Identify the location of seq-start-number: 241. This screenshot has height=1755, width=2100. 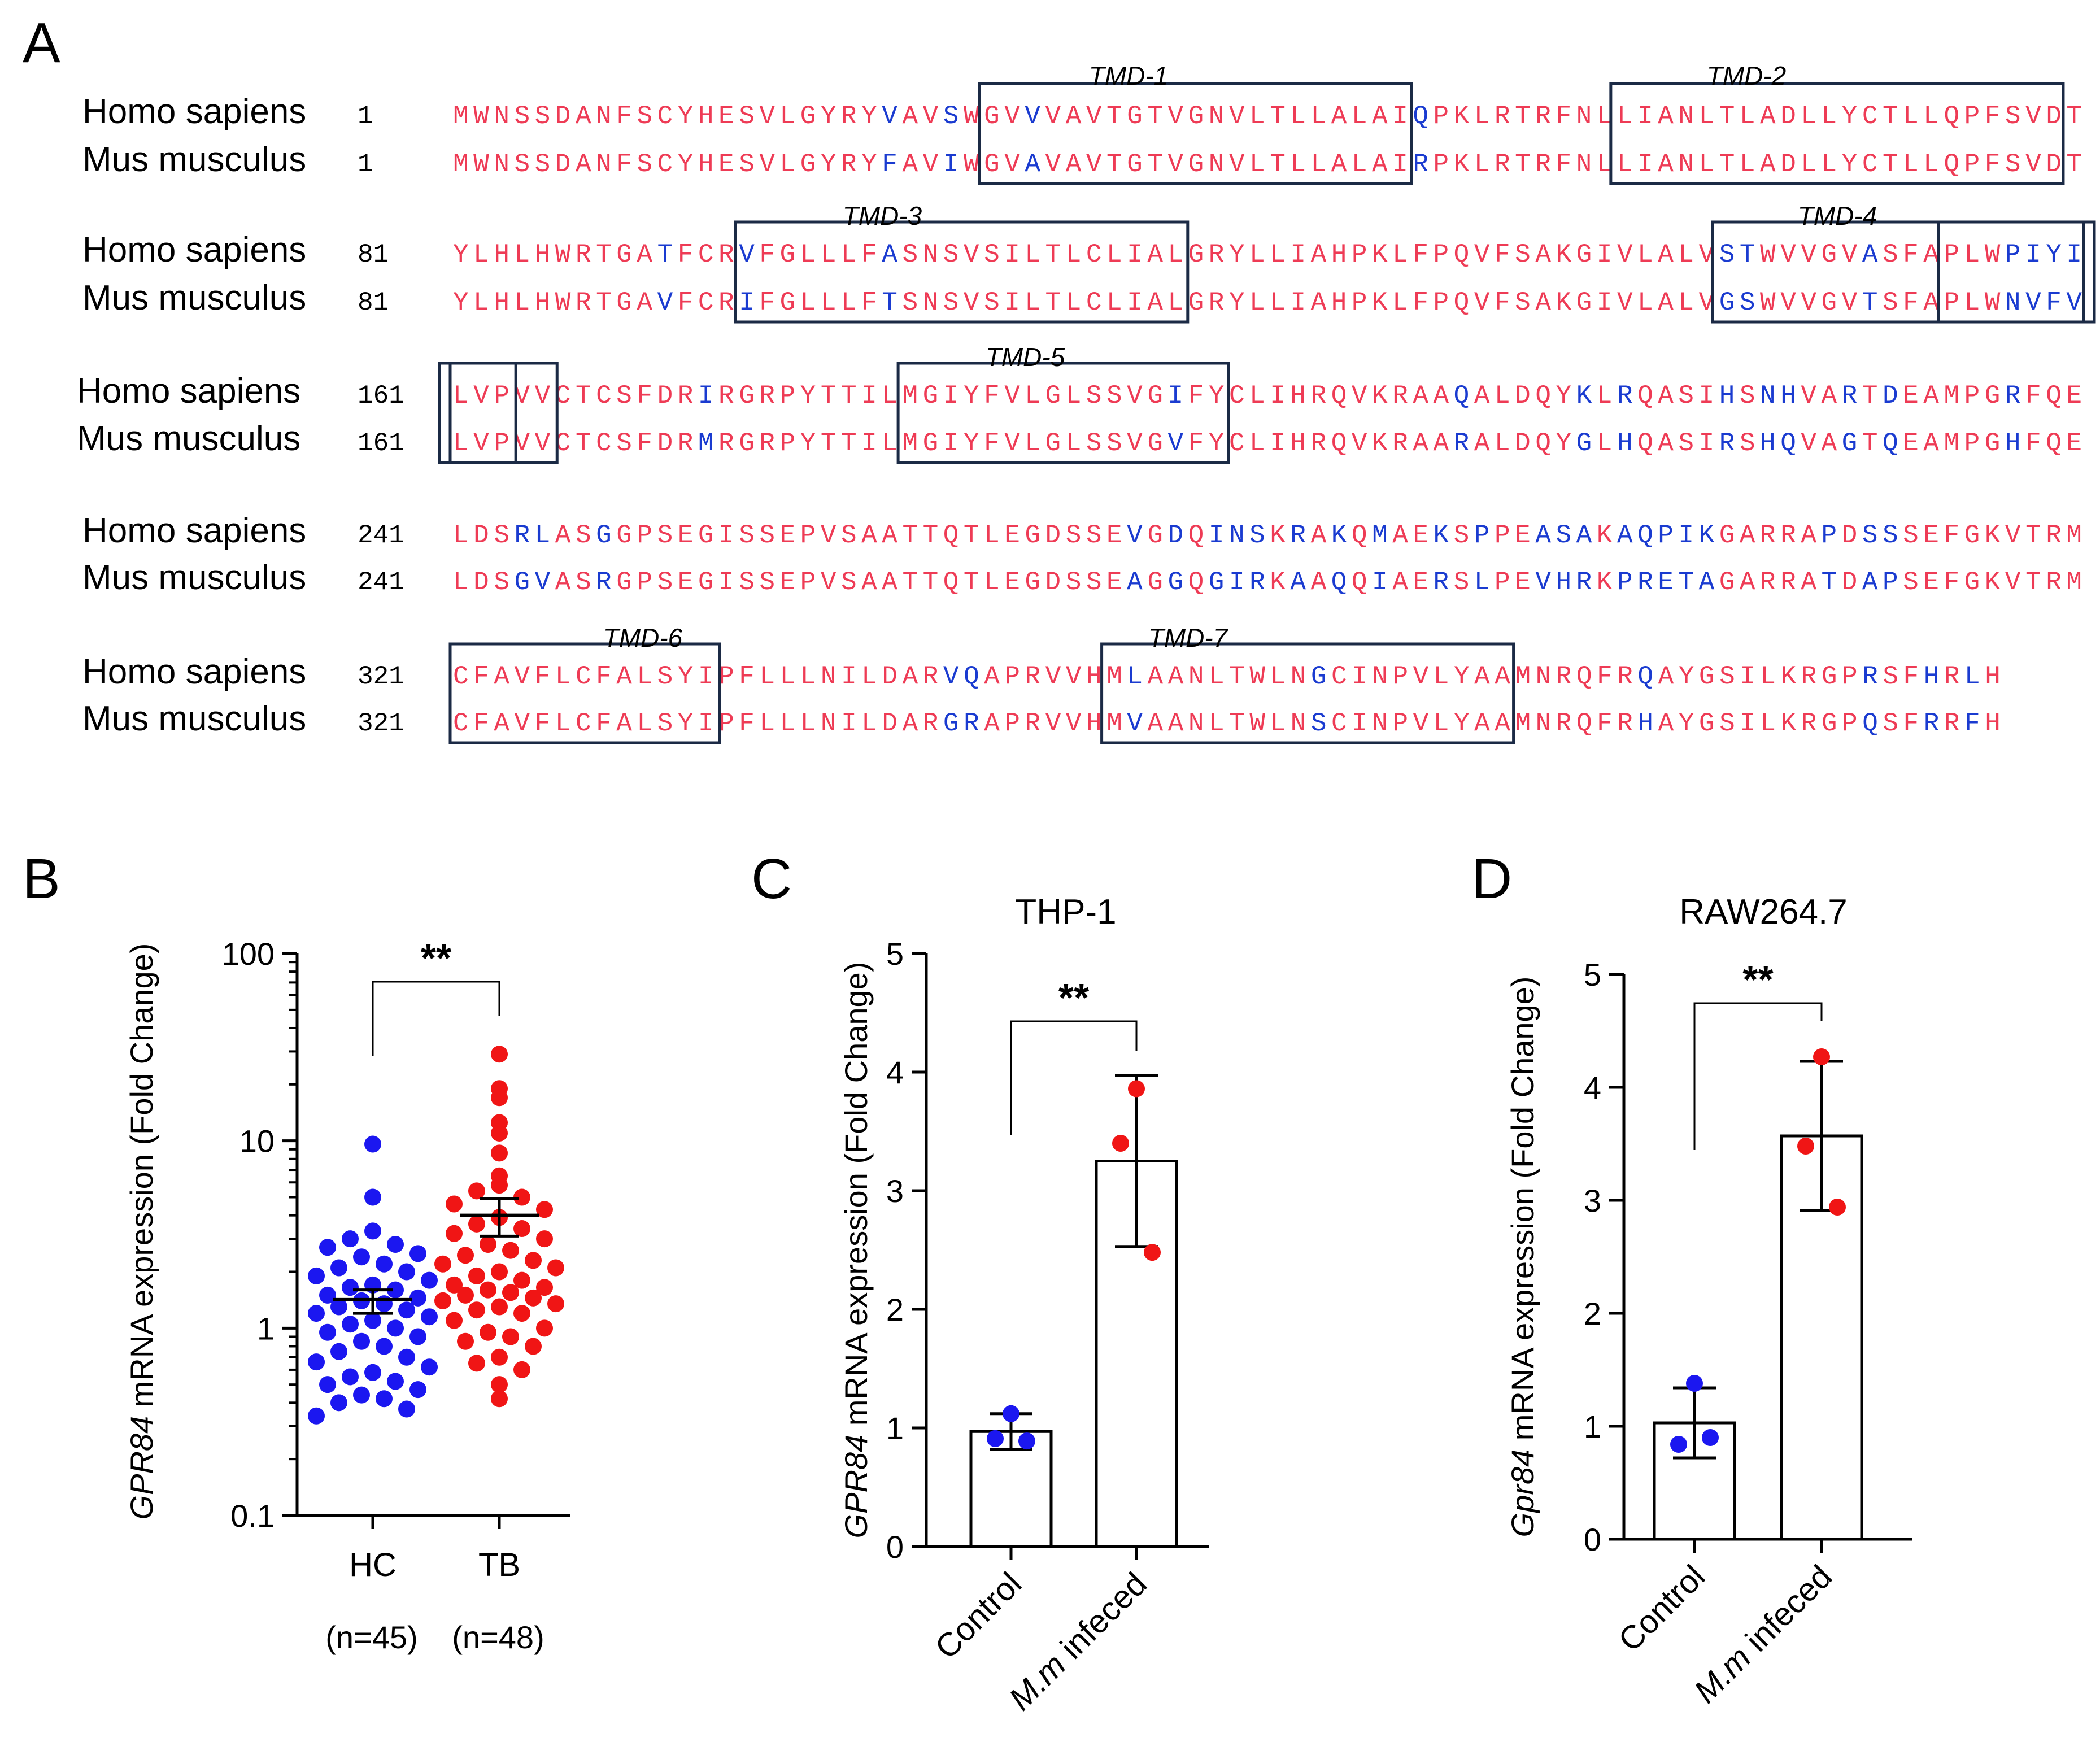
(381, 582).